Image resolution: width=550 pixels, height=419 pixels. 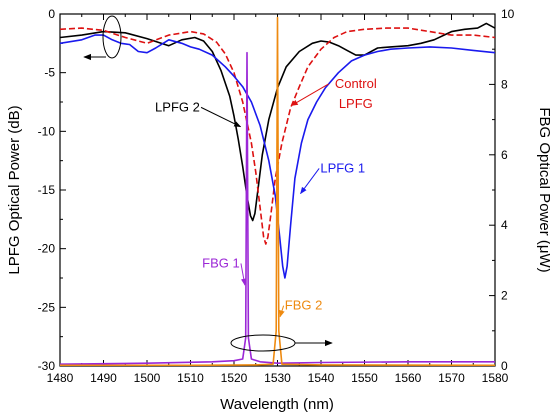 What do you see at coordinates (356, 83) in the screenshot?
I see `annotation-label: Control` at bounding box center [356, 83].